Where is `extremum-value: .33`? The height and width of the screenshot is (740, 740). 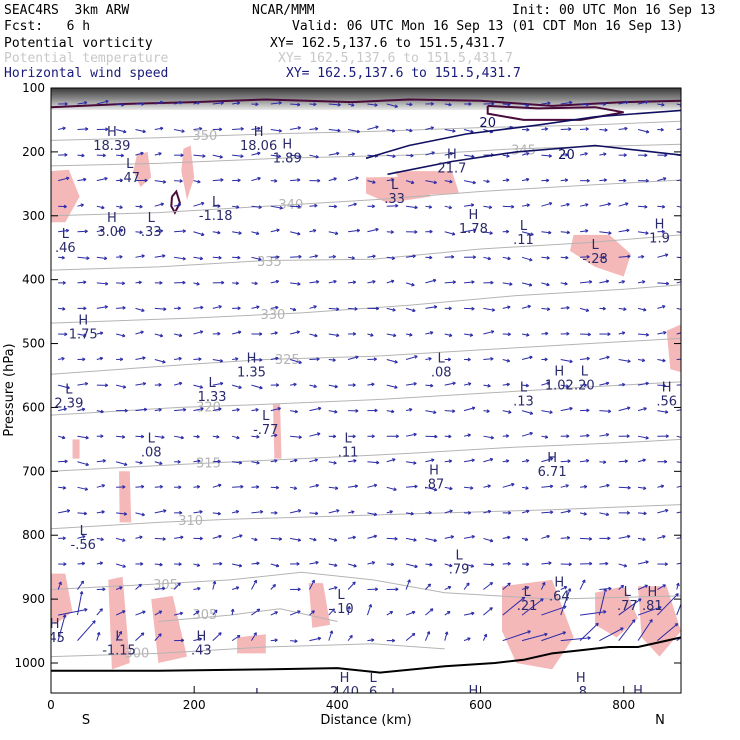
extremum-value: .33 is located at coordinates (394, 199).